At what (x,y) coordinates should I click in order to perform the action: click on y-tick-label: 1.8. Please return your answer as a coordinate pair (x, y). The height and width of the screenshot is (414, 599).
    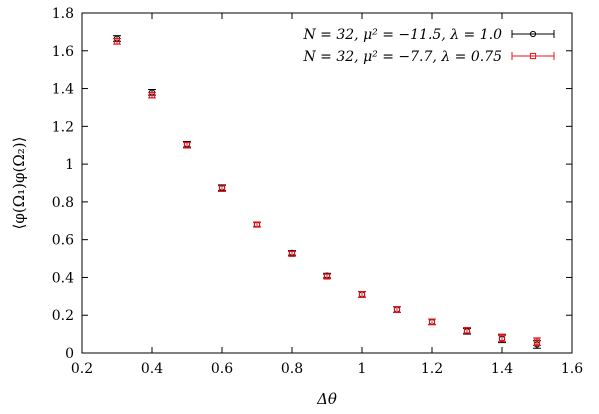
    Looking at the image, I should click on (63, 14).